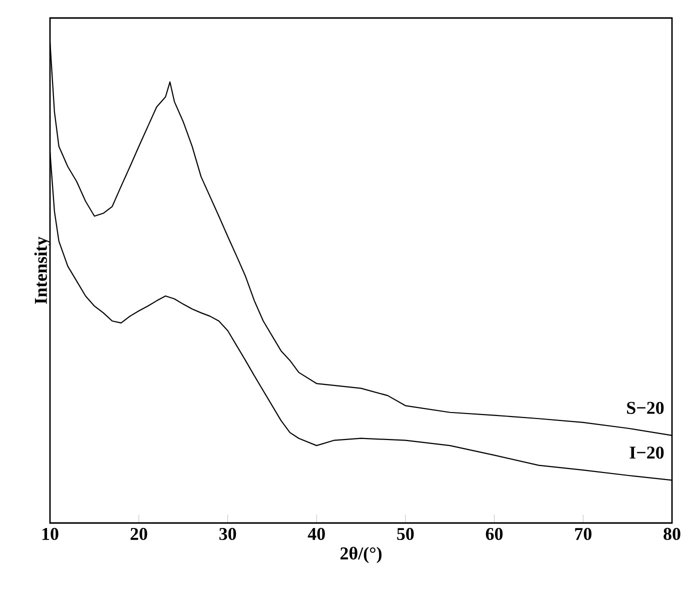  Describe the element at coordinates (647, 452) in the screenshot. I see `series-label: I−20` at that location.